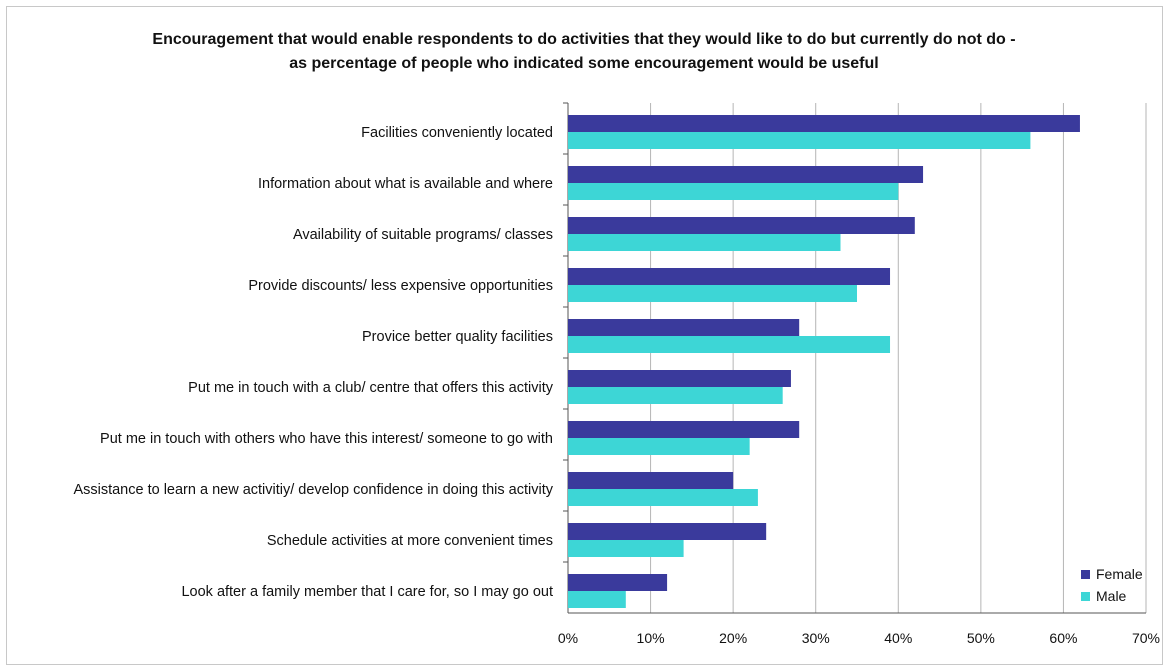  I want to click on x-tick-label: 70%, so click(1146, 638).